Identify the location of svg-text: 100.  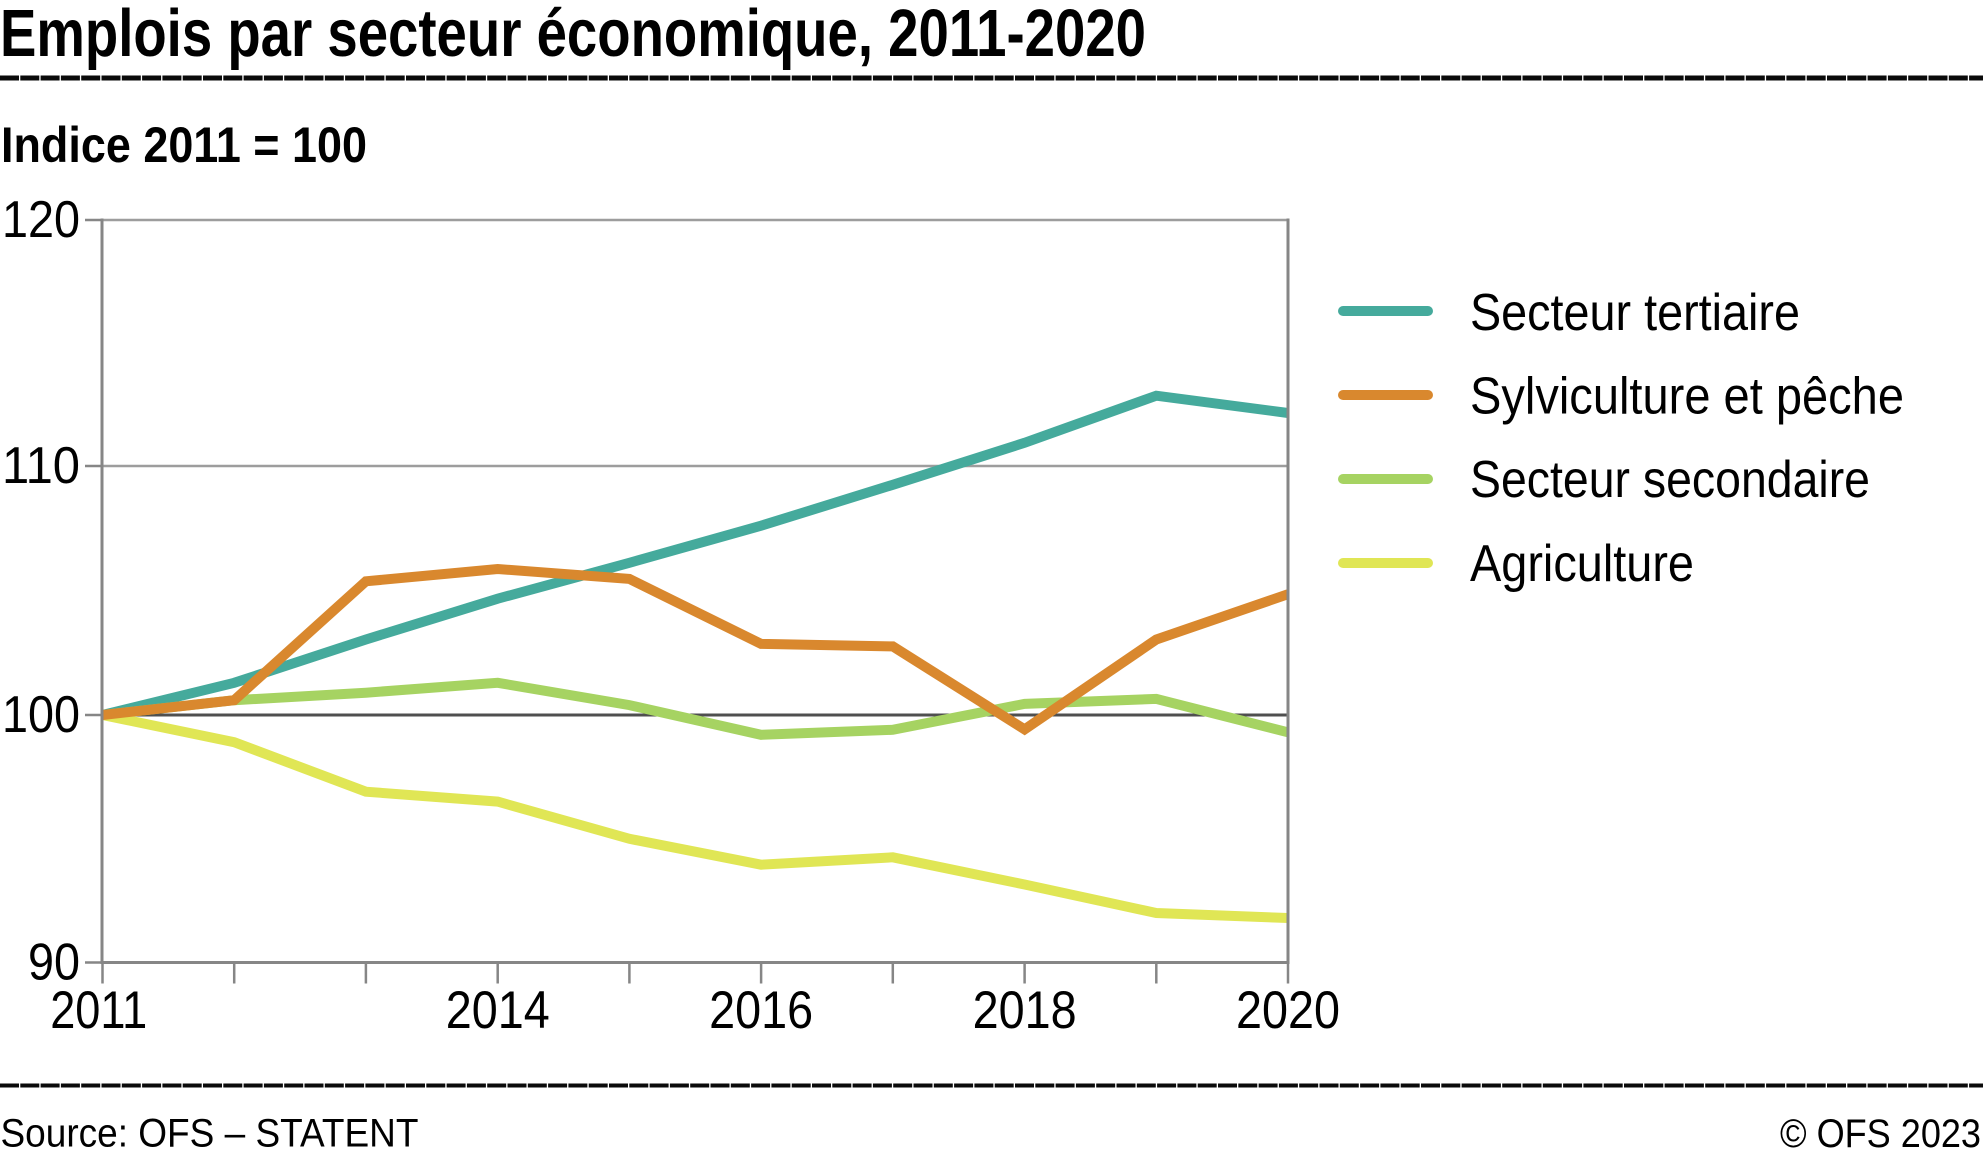
(41, 715).